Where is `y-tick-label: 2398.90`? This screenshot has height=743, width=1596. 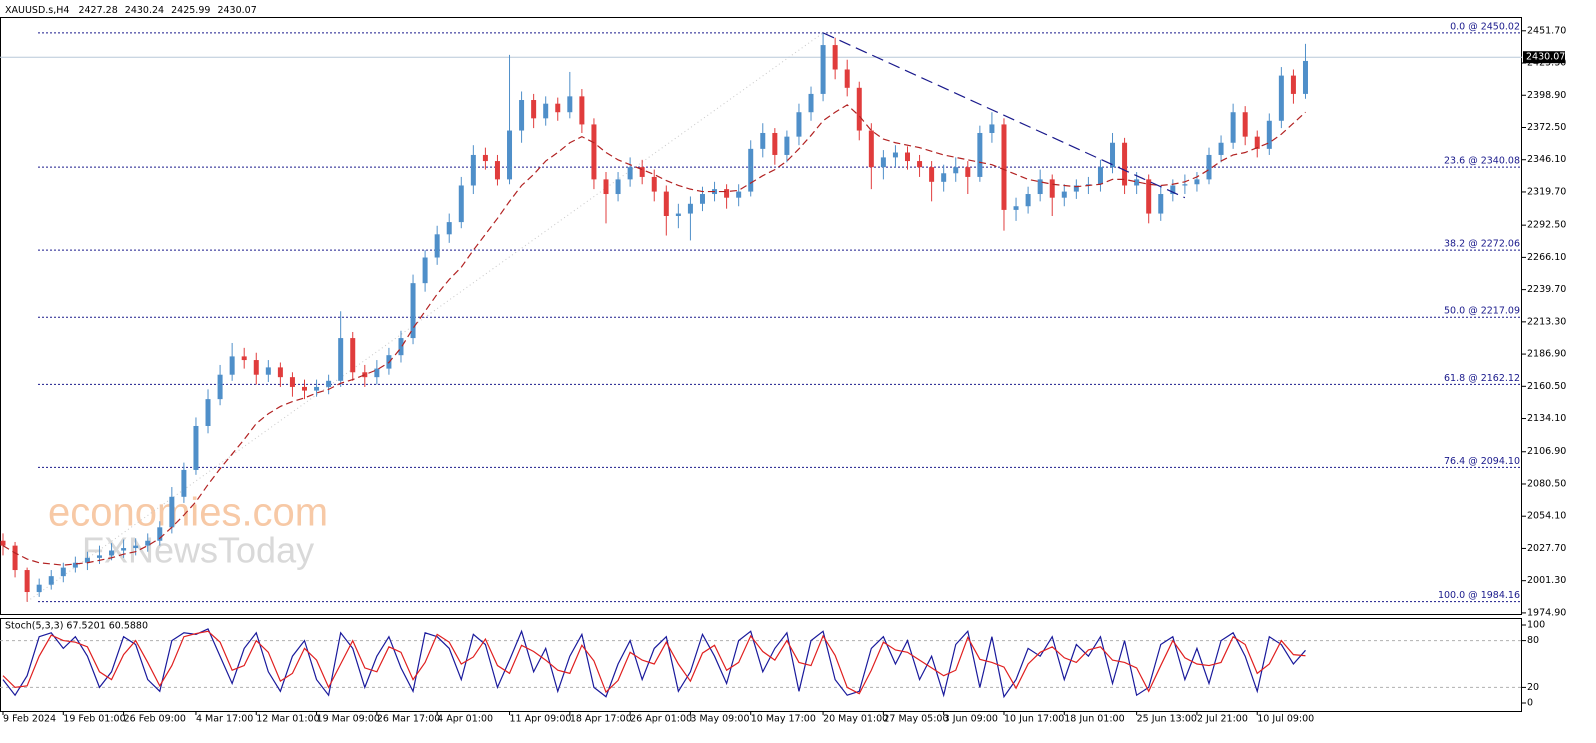
y-tick-label: 2398.90 is located at coordinates (1546, 95).